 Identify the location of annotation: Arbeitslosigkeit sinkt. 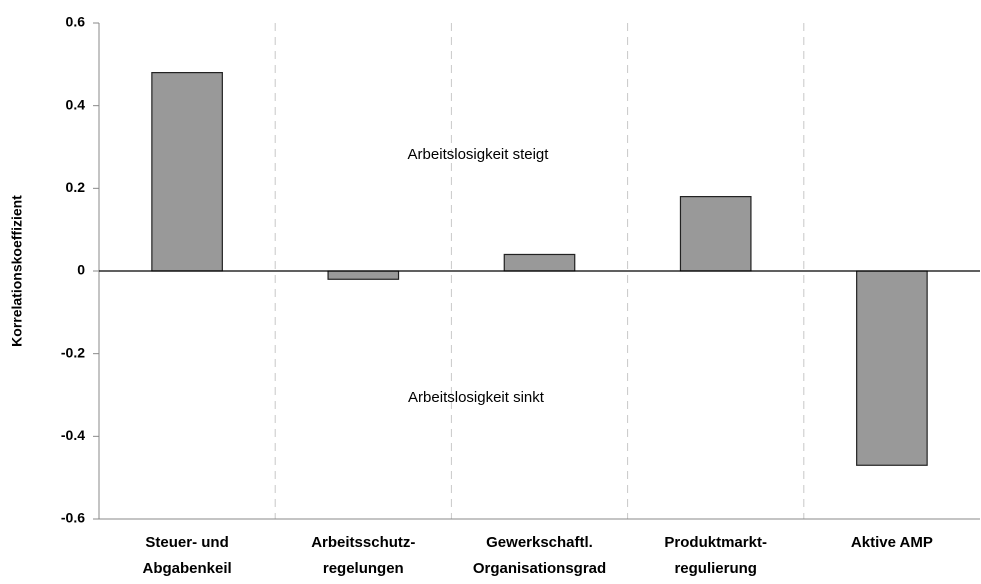
(476, 397).